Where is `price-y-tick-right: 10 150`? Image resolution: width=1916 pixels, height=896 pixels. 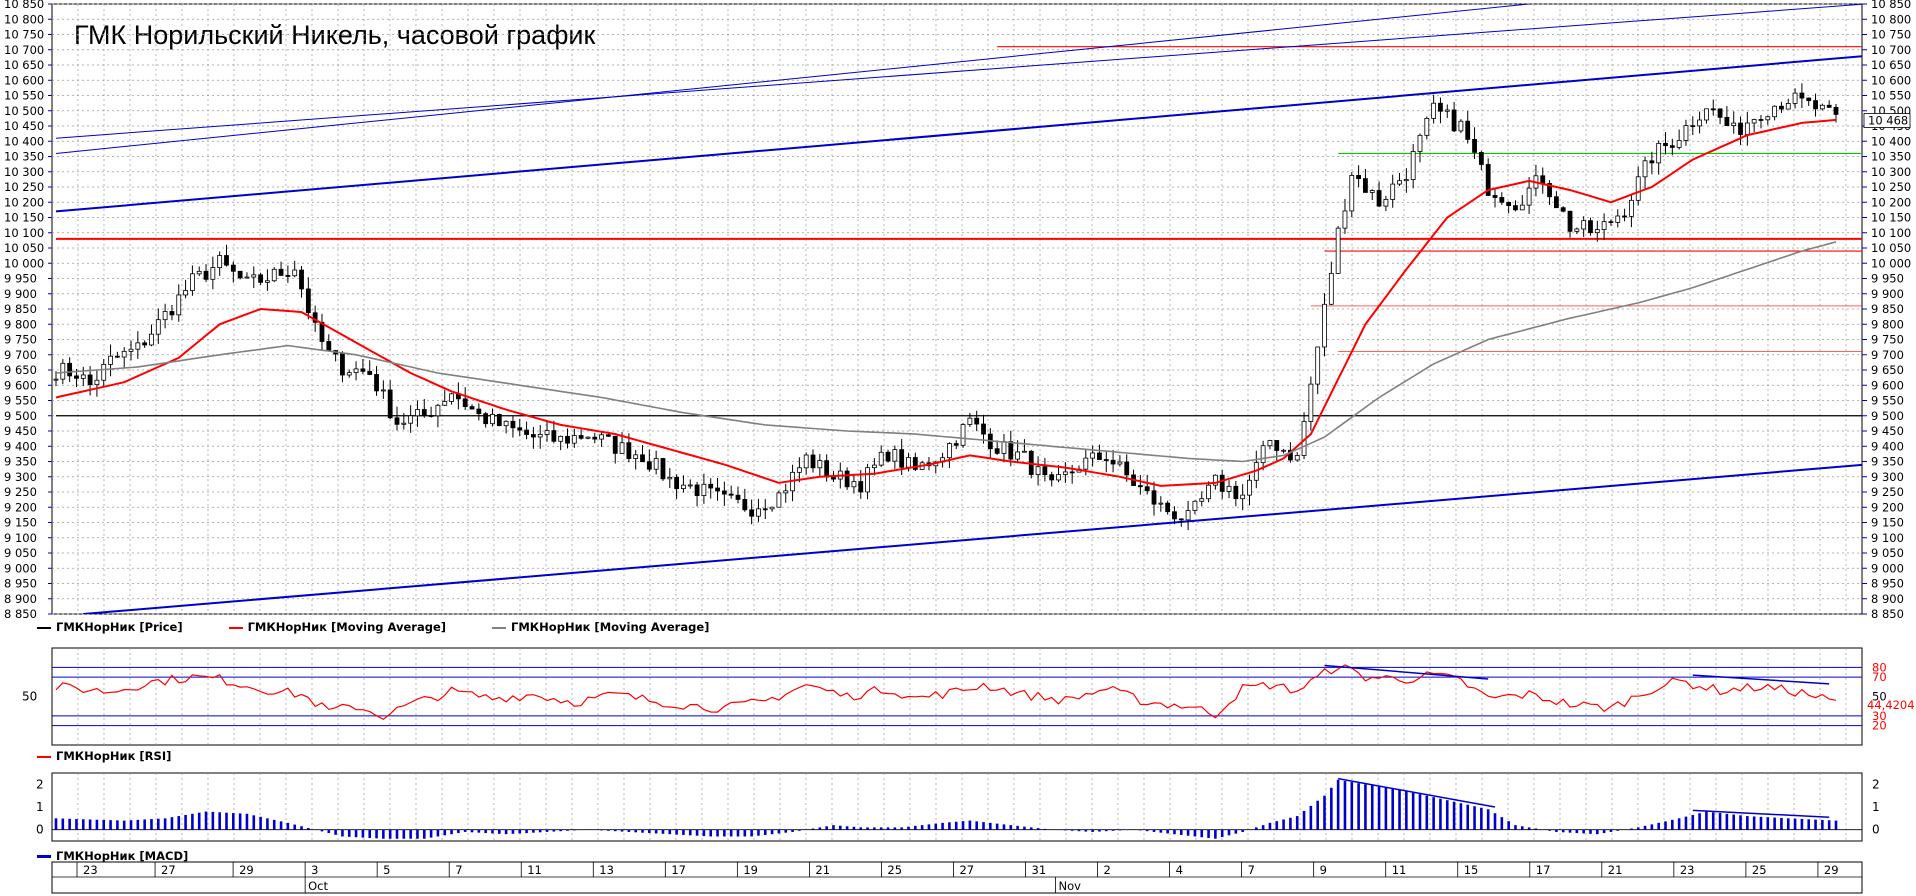 price-y-tick-right: 10 150 is located at coordinates (1891, 218).